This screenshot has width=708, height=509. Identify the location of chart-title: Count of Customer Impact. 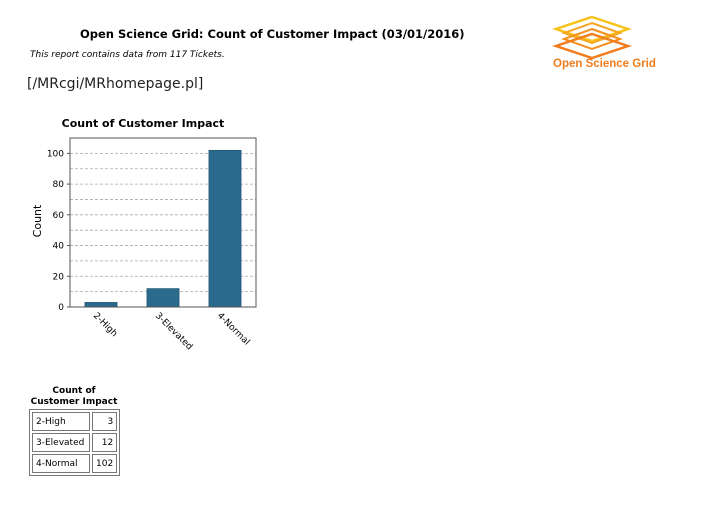
(143, 123).